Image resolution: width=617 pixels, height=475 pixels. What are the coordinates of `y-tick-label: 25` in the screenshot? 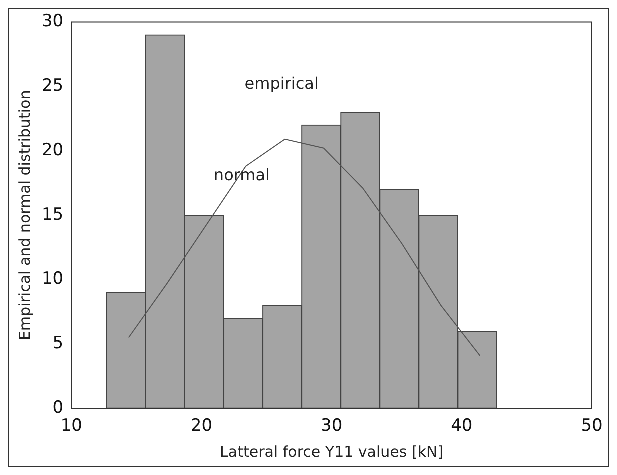 It's located at (53, 86).